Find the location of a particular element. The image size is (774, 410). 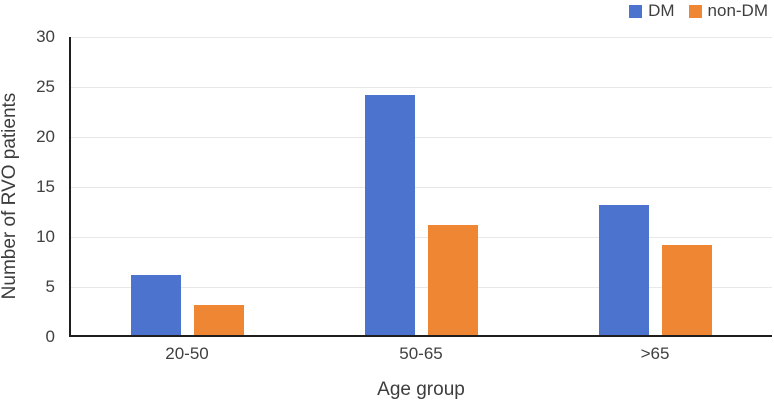

x-tick-label: 20-50 is located at coordinates (187, 353).